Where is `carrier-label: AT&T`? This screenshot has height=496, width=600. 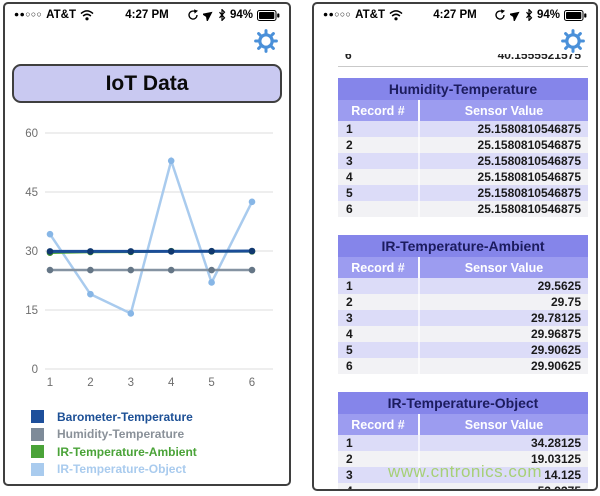 carrier-label: AT&T is located at coordinates (61, 15).